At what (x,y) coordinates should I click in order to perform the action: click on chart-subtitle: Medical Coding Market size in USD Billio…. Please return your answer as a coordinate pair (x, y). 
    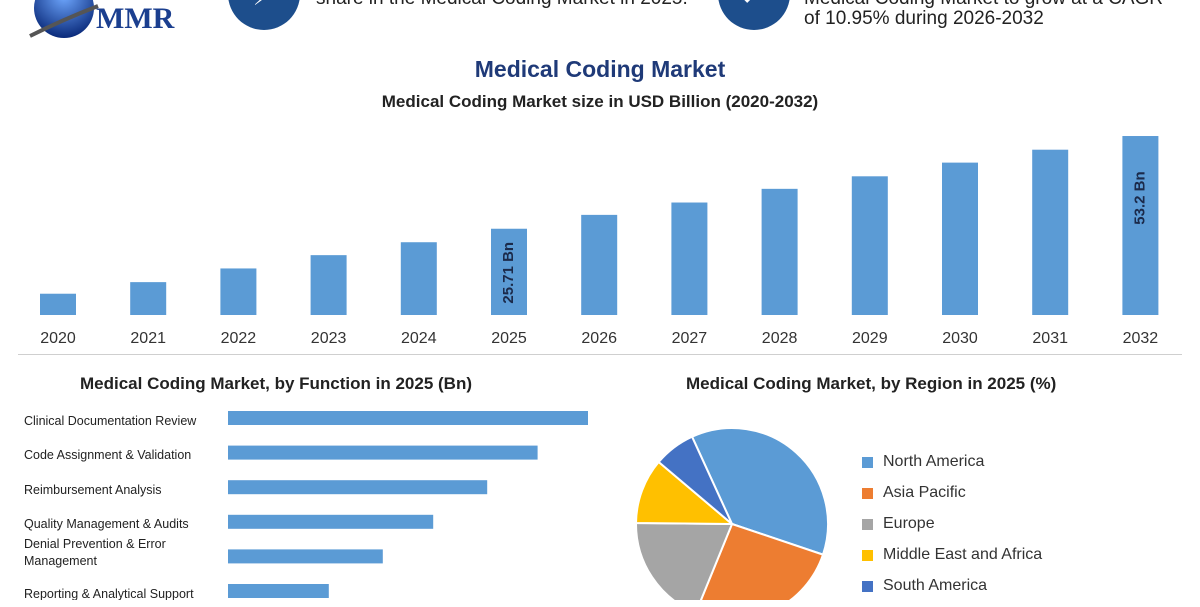
    Looking at the image, I should click on (600, 101).